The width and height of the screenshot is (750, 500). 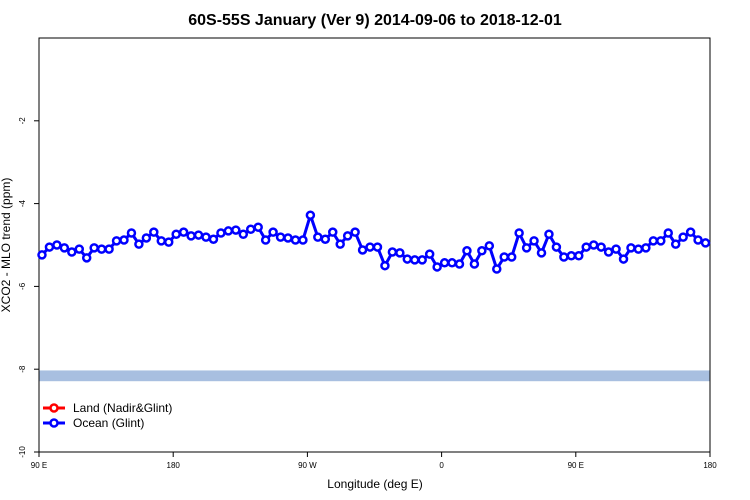 What do you see at coordinates (441, 465) in the screenshot?
I see `x-tick-label: 0` at bounding box center [441, 465].